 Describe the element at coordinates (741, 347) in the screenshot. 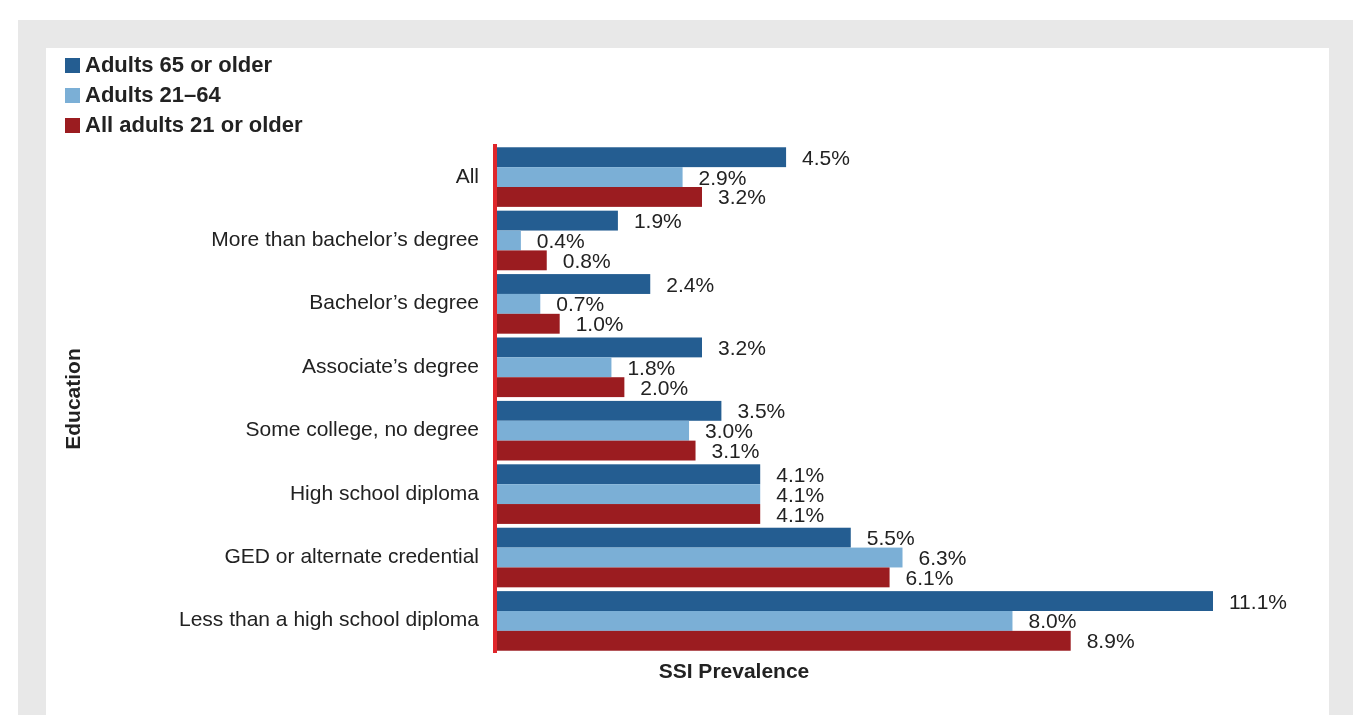

I see `data-label: 3.2%` at that location.